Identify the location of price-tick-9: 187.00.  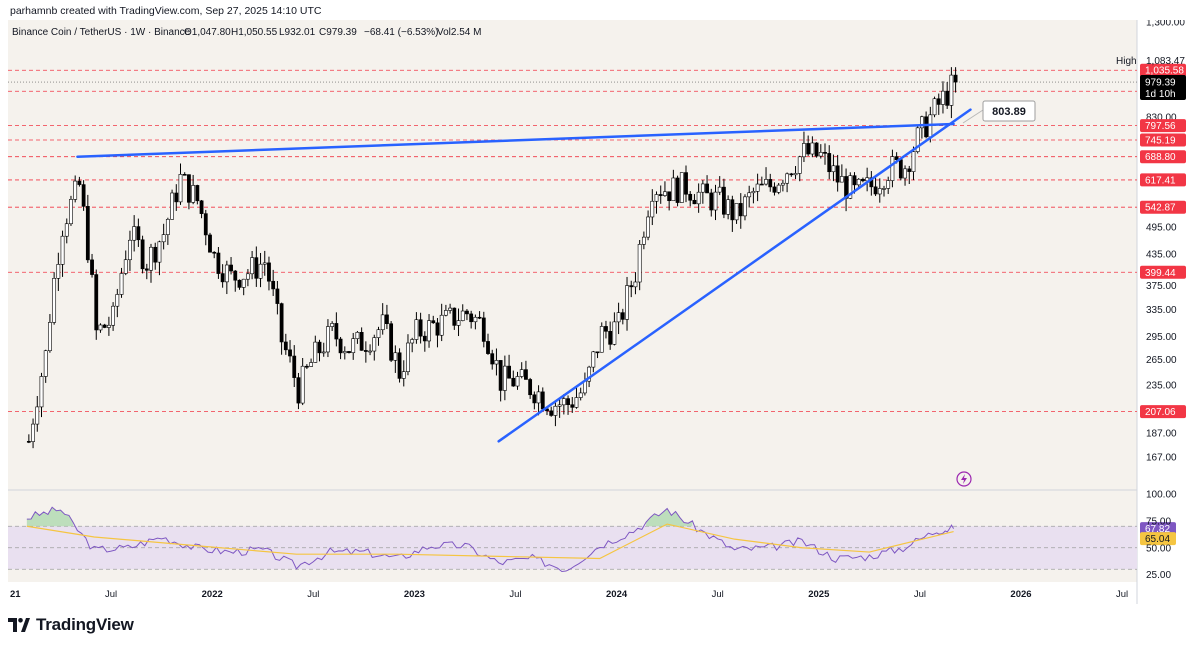
(1161, 434).